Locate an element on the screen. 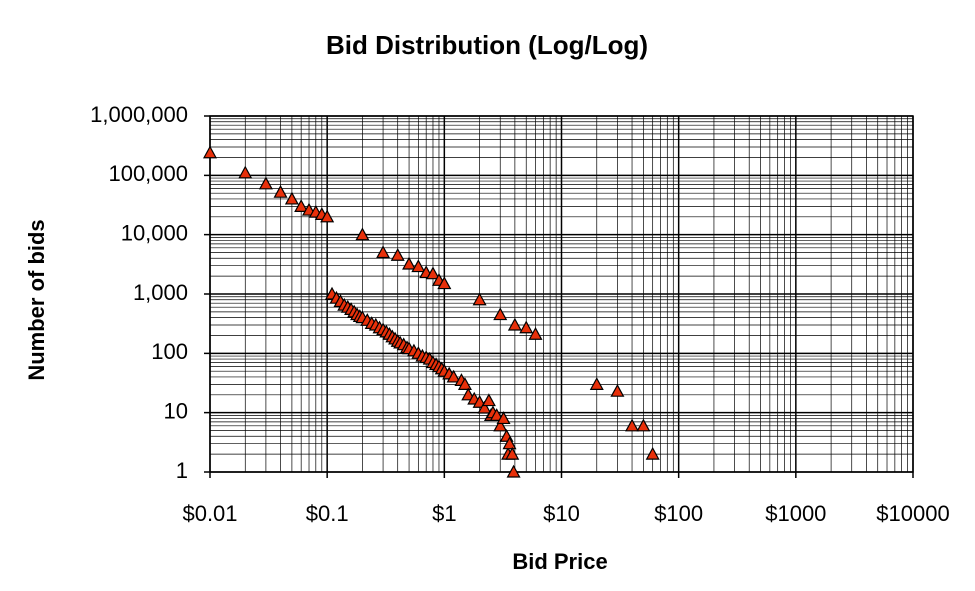 The height and width of the screenshot is (591, 975). y-tick-label: 10,000 is located at coordinates (154, 232).